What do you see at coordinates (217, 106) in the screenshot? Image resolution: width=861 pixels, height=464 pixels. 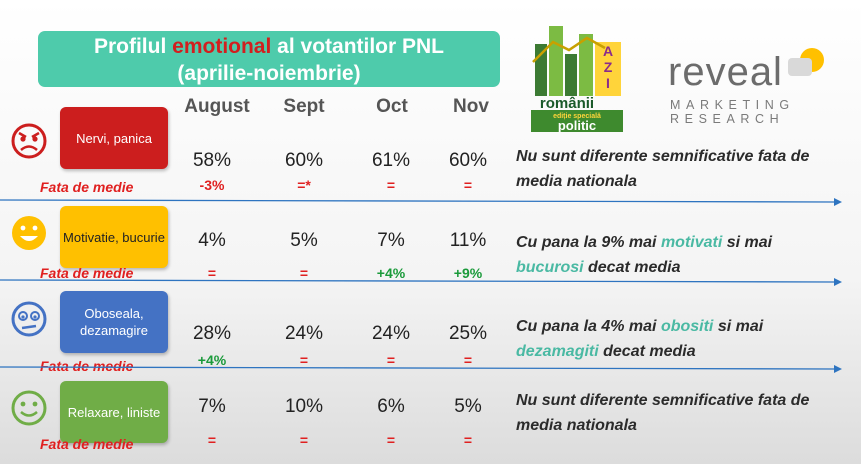 I see `column-header-august: August` at bounding box center [217, 106].